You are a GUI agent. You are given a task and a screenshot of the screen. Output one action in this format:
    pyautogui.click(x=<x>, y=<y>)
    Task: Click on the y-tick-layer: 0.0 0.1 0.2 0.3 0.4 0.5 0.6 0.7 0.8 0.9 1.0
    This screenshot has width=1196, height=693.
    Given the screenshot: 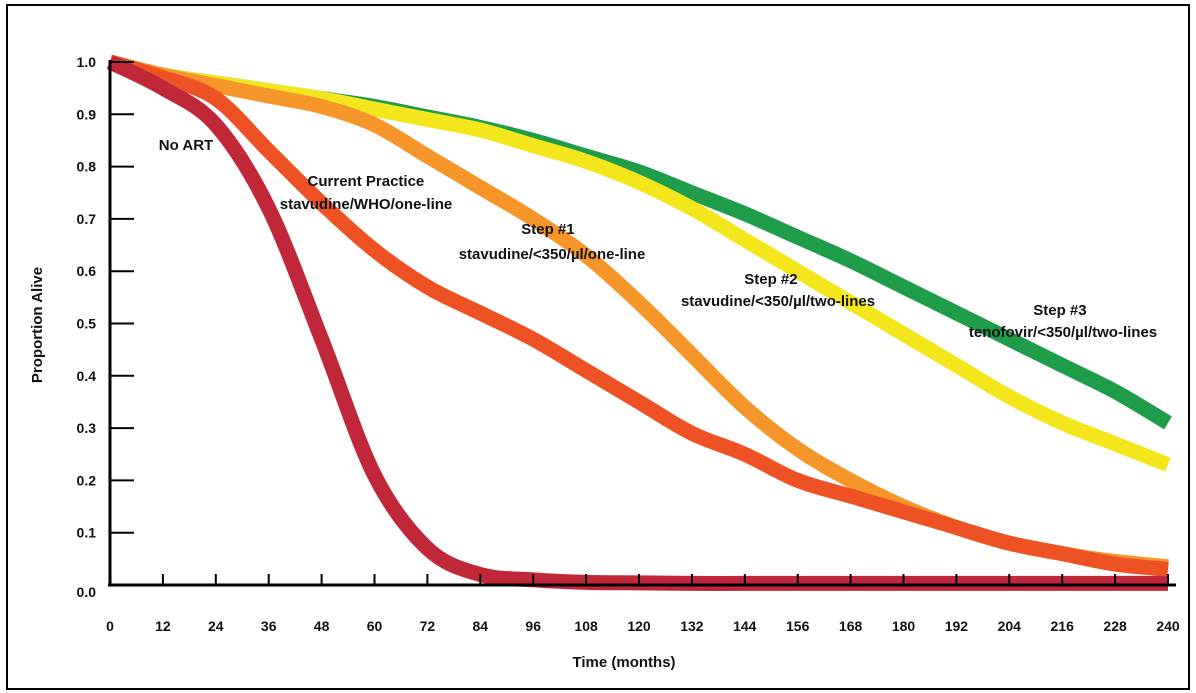 What is the action you would take?
    pyautogui.click(x=105, y=327)
    